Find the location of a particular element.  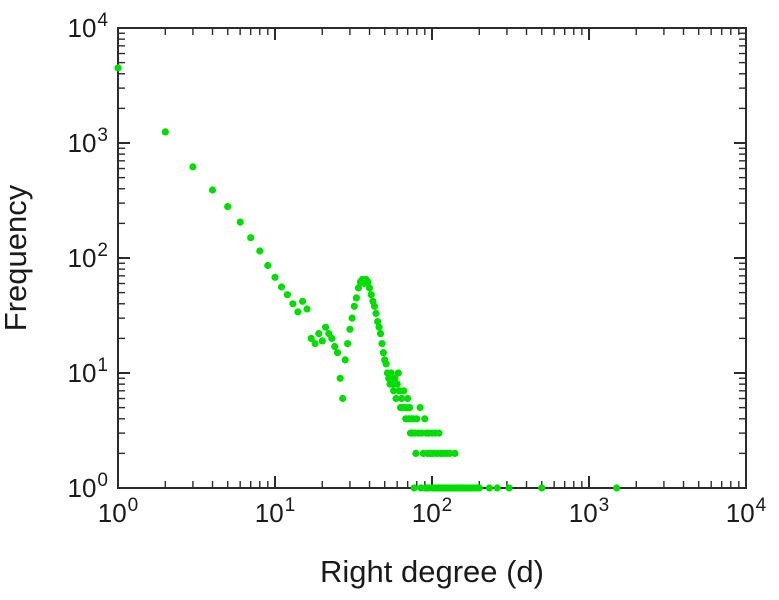

x-axis-label: Right degree (d) is located at coordinates (432, 571).